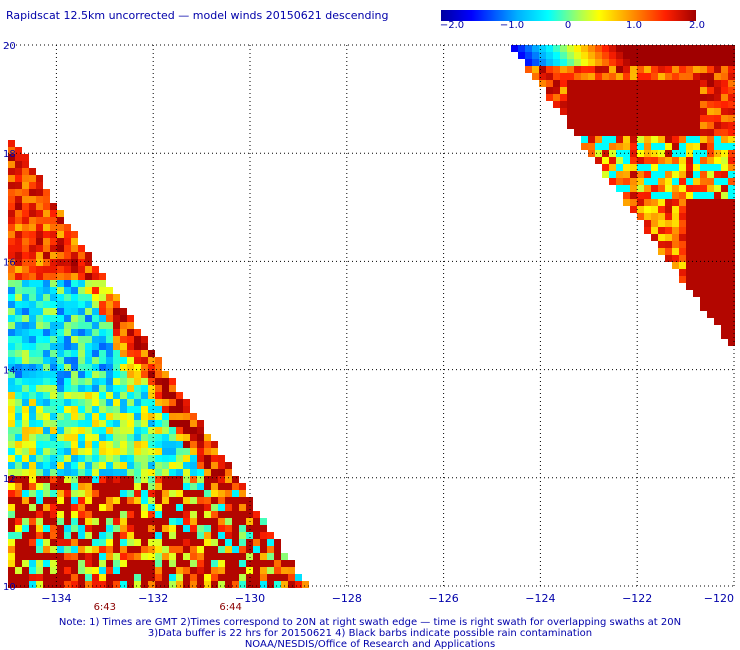 This screenshot has height=650, width=740. I want to click on x-tick-label: −130, so click(250, 598).